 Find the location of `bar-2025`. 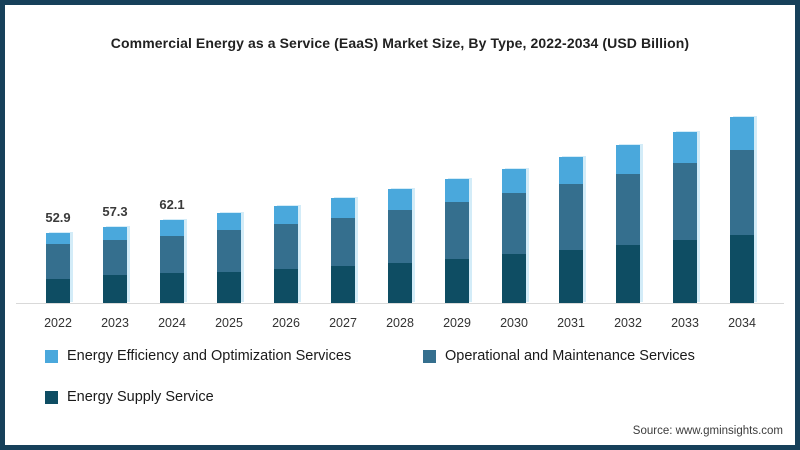

bar-2025 is located at coordinates (229, 258).